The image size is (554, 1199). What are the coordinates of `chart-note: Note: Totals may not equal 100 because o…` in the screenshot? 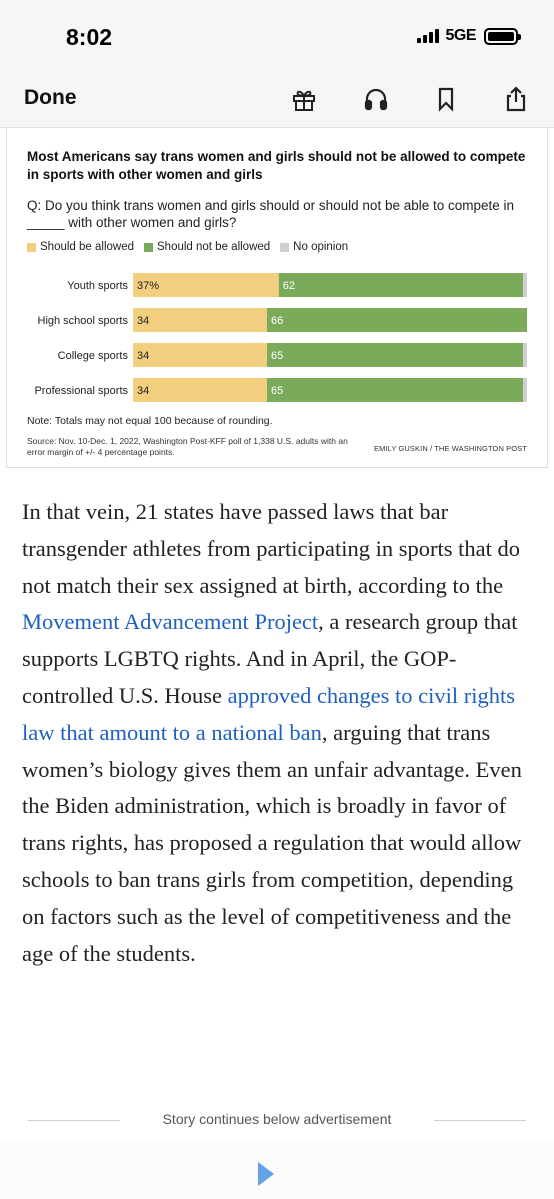 It's located at (150, 421).